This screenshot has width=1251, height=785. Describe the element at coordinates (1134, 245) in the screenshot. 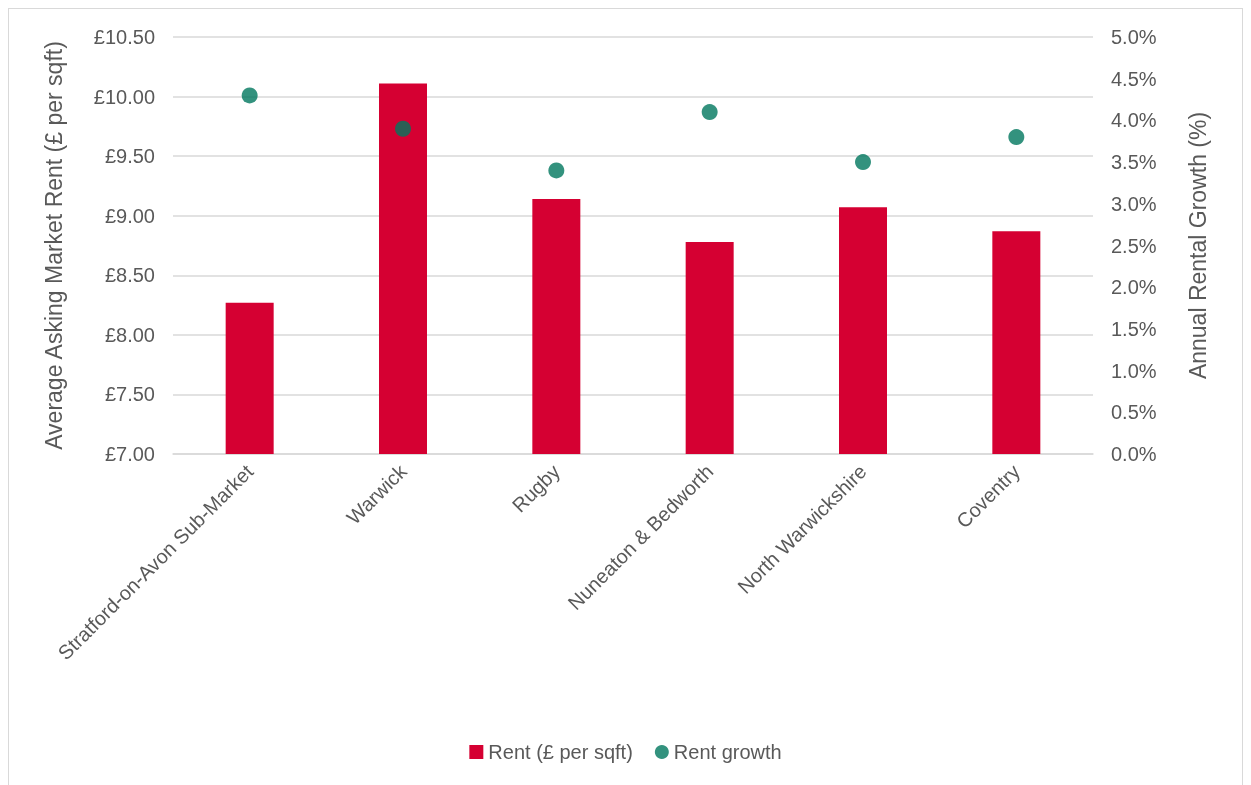

I see `y2-tick-label: 2.5%` at that location.